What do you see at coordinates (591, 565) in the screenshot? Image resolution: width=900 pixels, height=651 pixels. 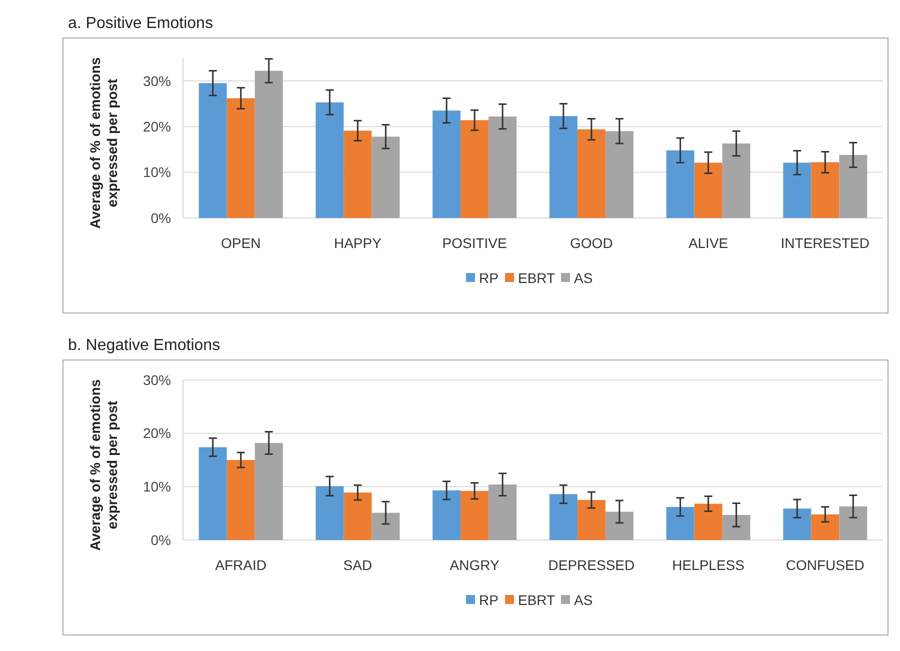 I see `x-tick-label: DEPRESSED` at bounding box center [591, 565].